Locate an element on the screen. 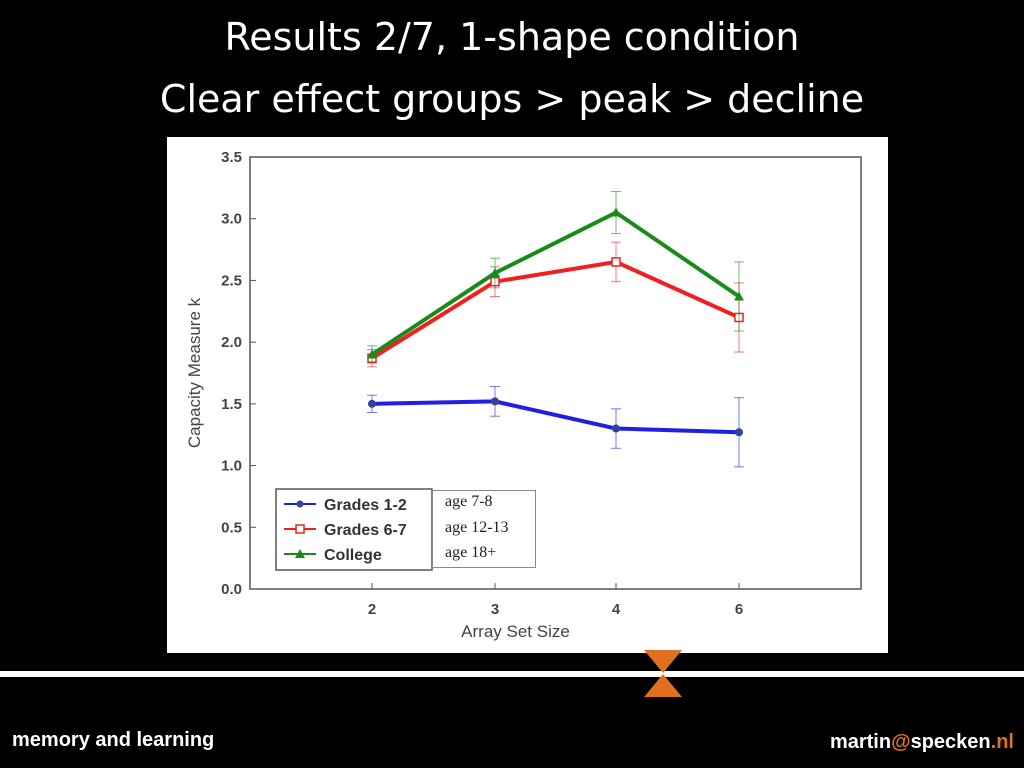 The image size is (1024, 768). email-tld: nl is located at coordinates (1005, 742).